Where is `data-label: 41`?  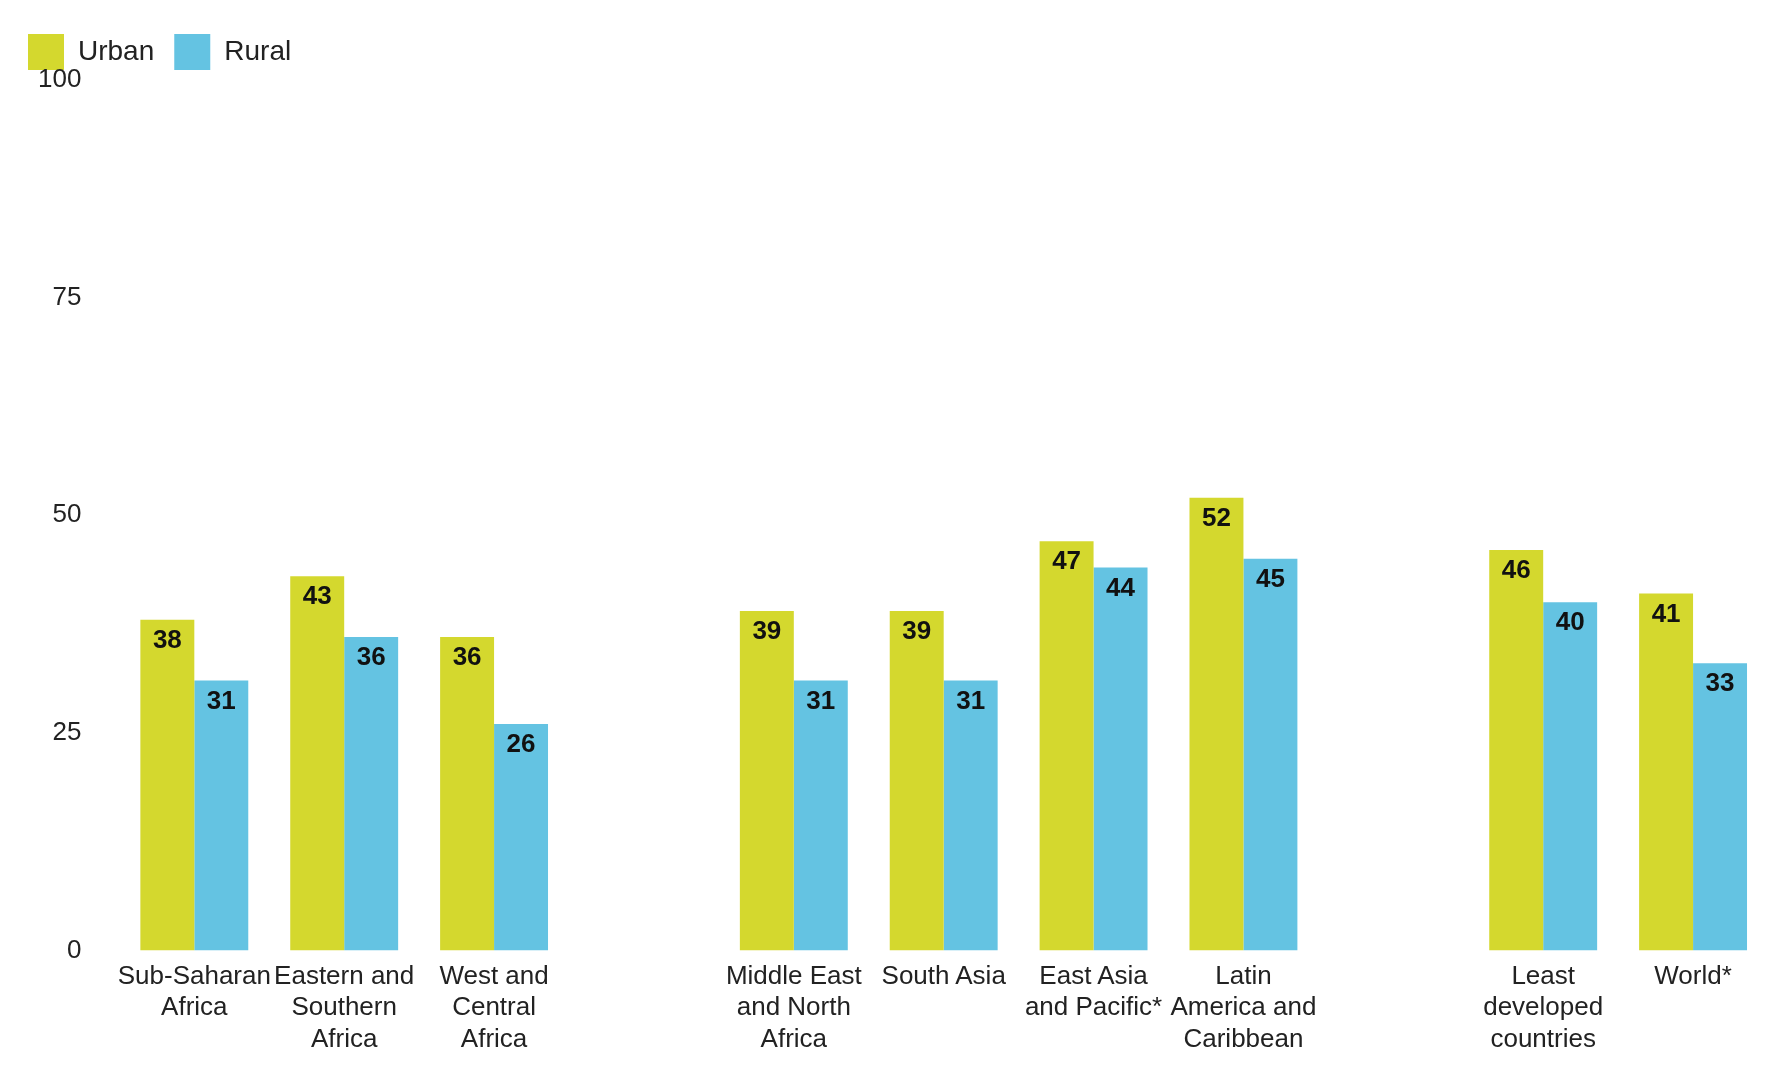 data-label: 41 is located at coordinates (1666, 612).